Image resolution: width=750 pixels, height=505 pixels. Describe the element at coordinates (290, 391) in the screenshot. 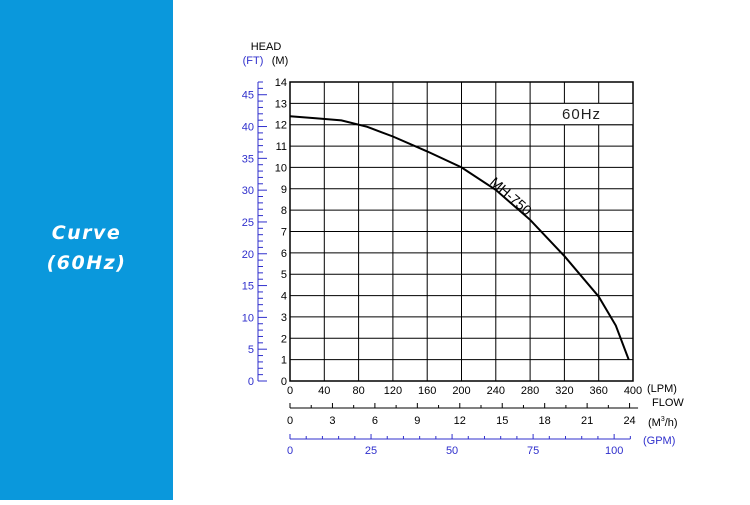

I see `x-lpm-tick-label: 0` at that location.